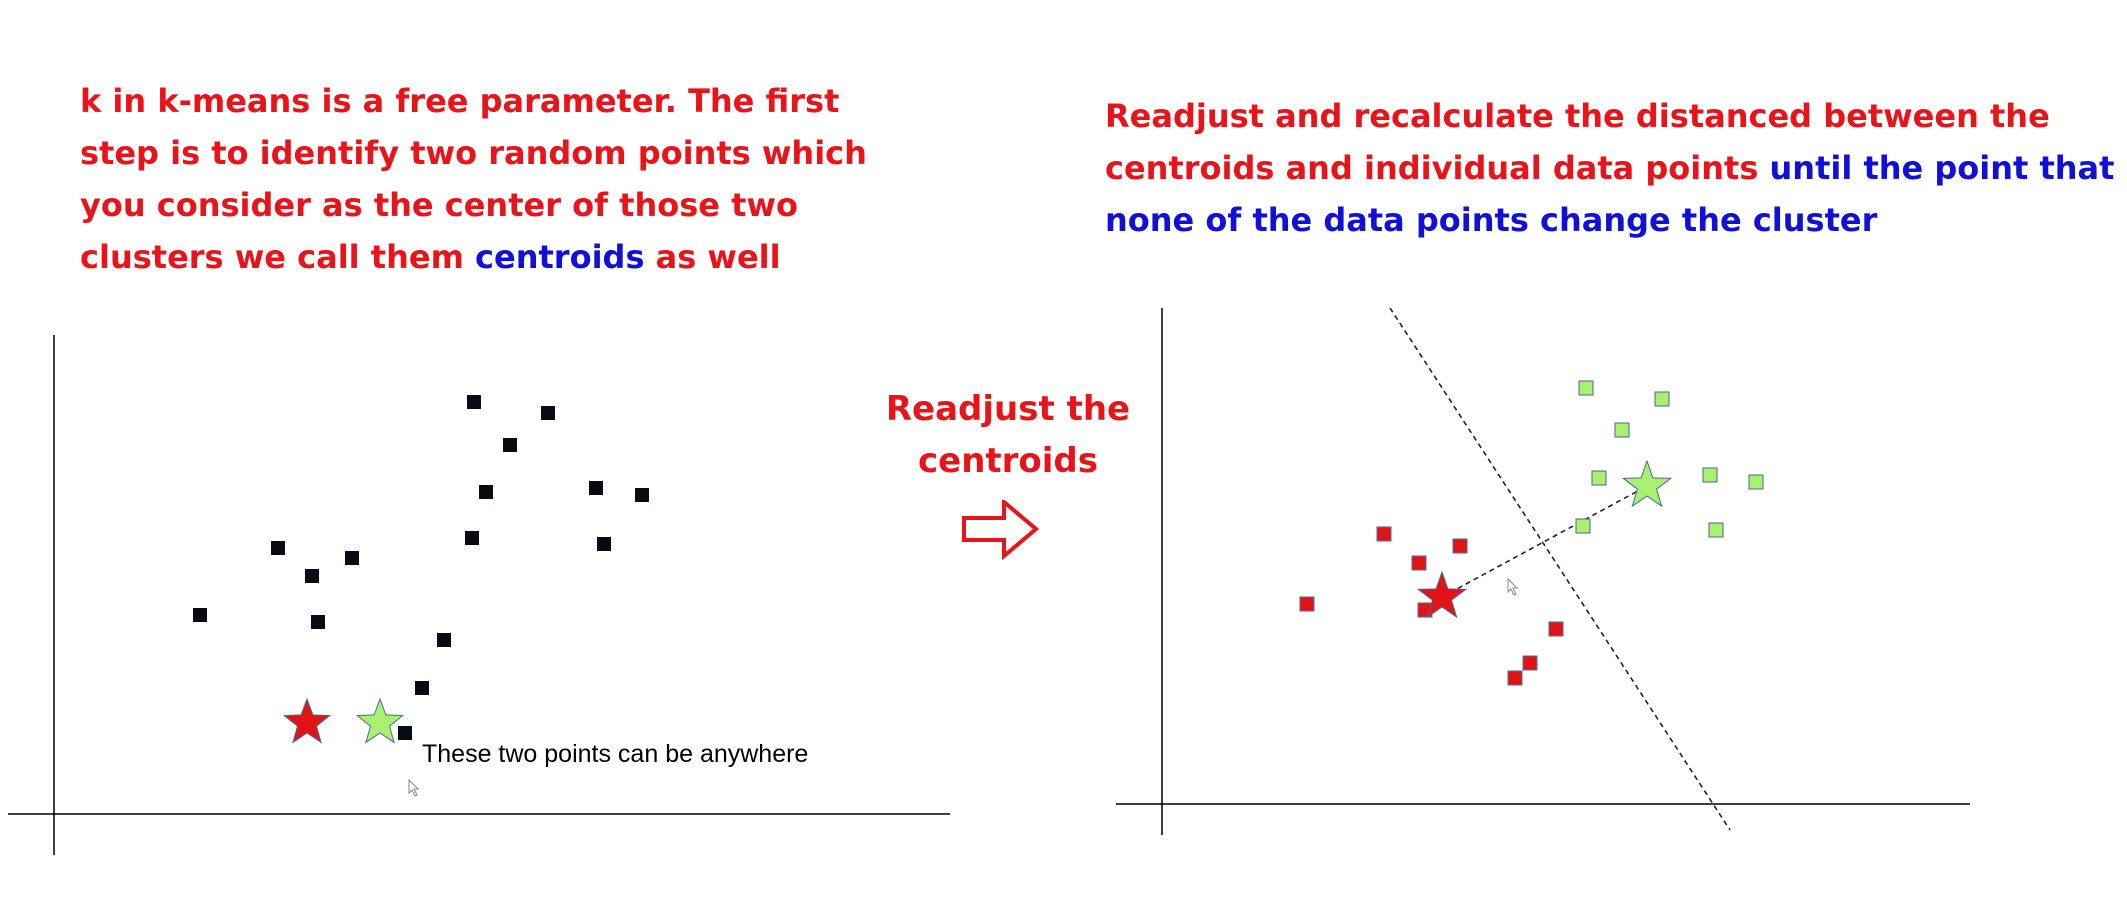 The width and height of the screenshot is (2127, 924). What do you see at coordinates (1001, 530) in the screenshot?
I see `right-arrow-icon` at bounding box center [1001, 530].